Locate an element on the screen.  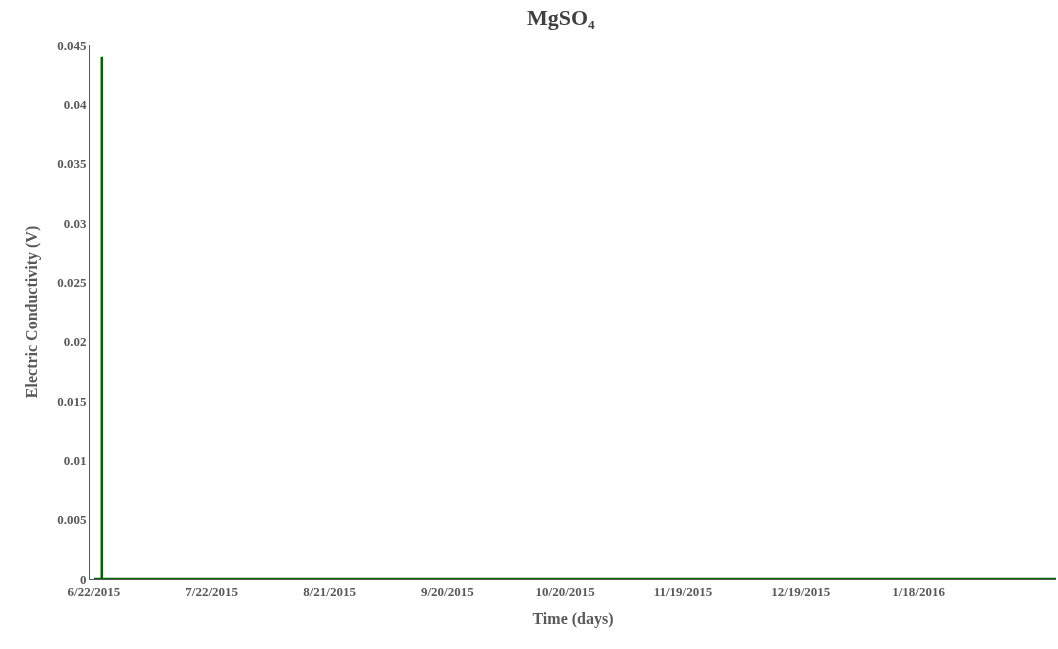
x-tick-label: 8/21/2015 is located at coordinates (330, 591).